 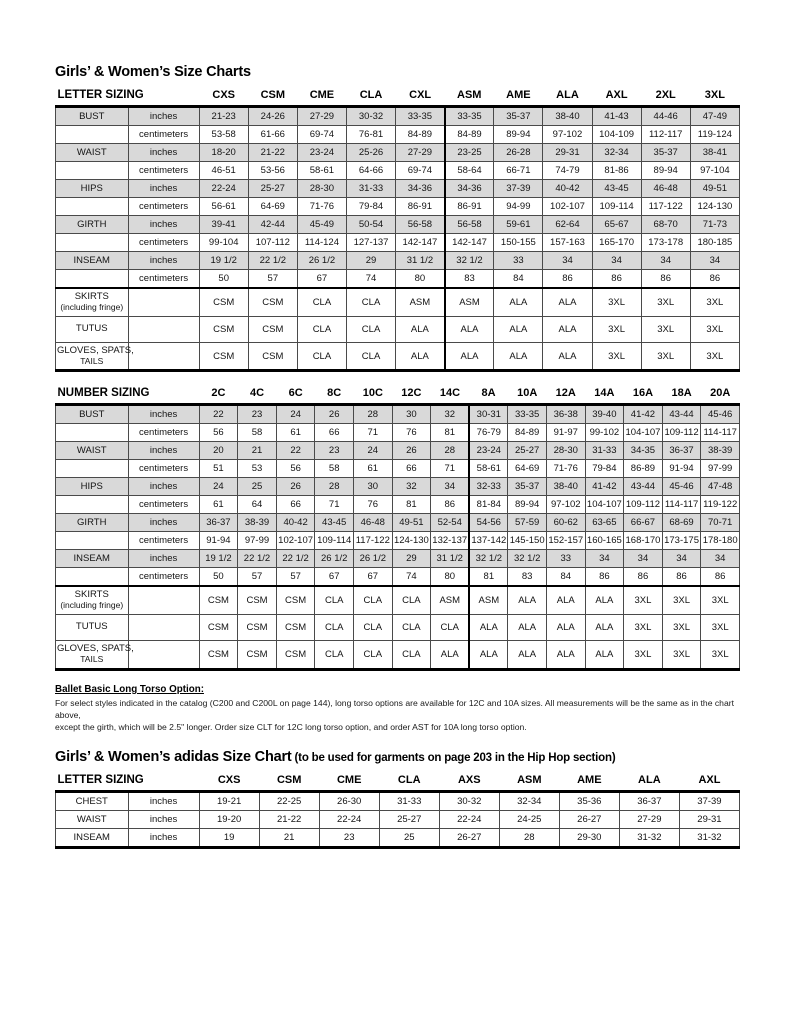 I want to click on garment-label: TUTUS, so click(x=92, y=329).